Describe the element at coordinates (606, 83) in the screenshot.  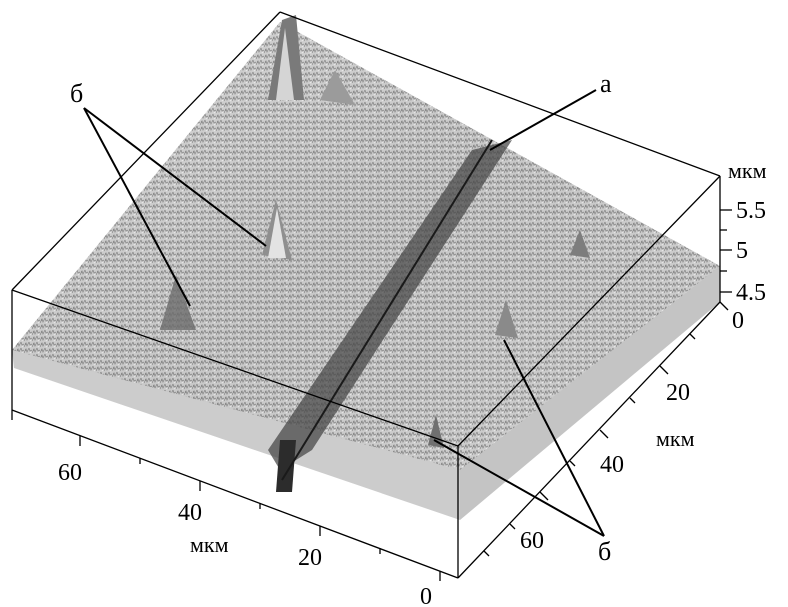
I see `label-a: а` at that location.